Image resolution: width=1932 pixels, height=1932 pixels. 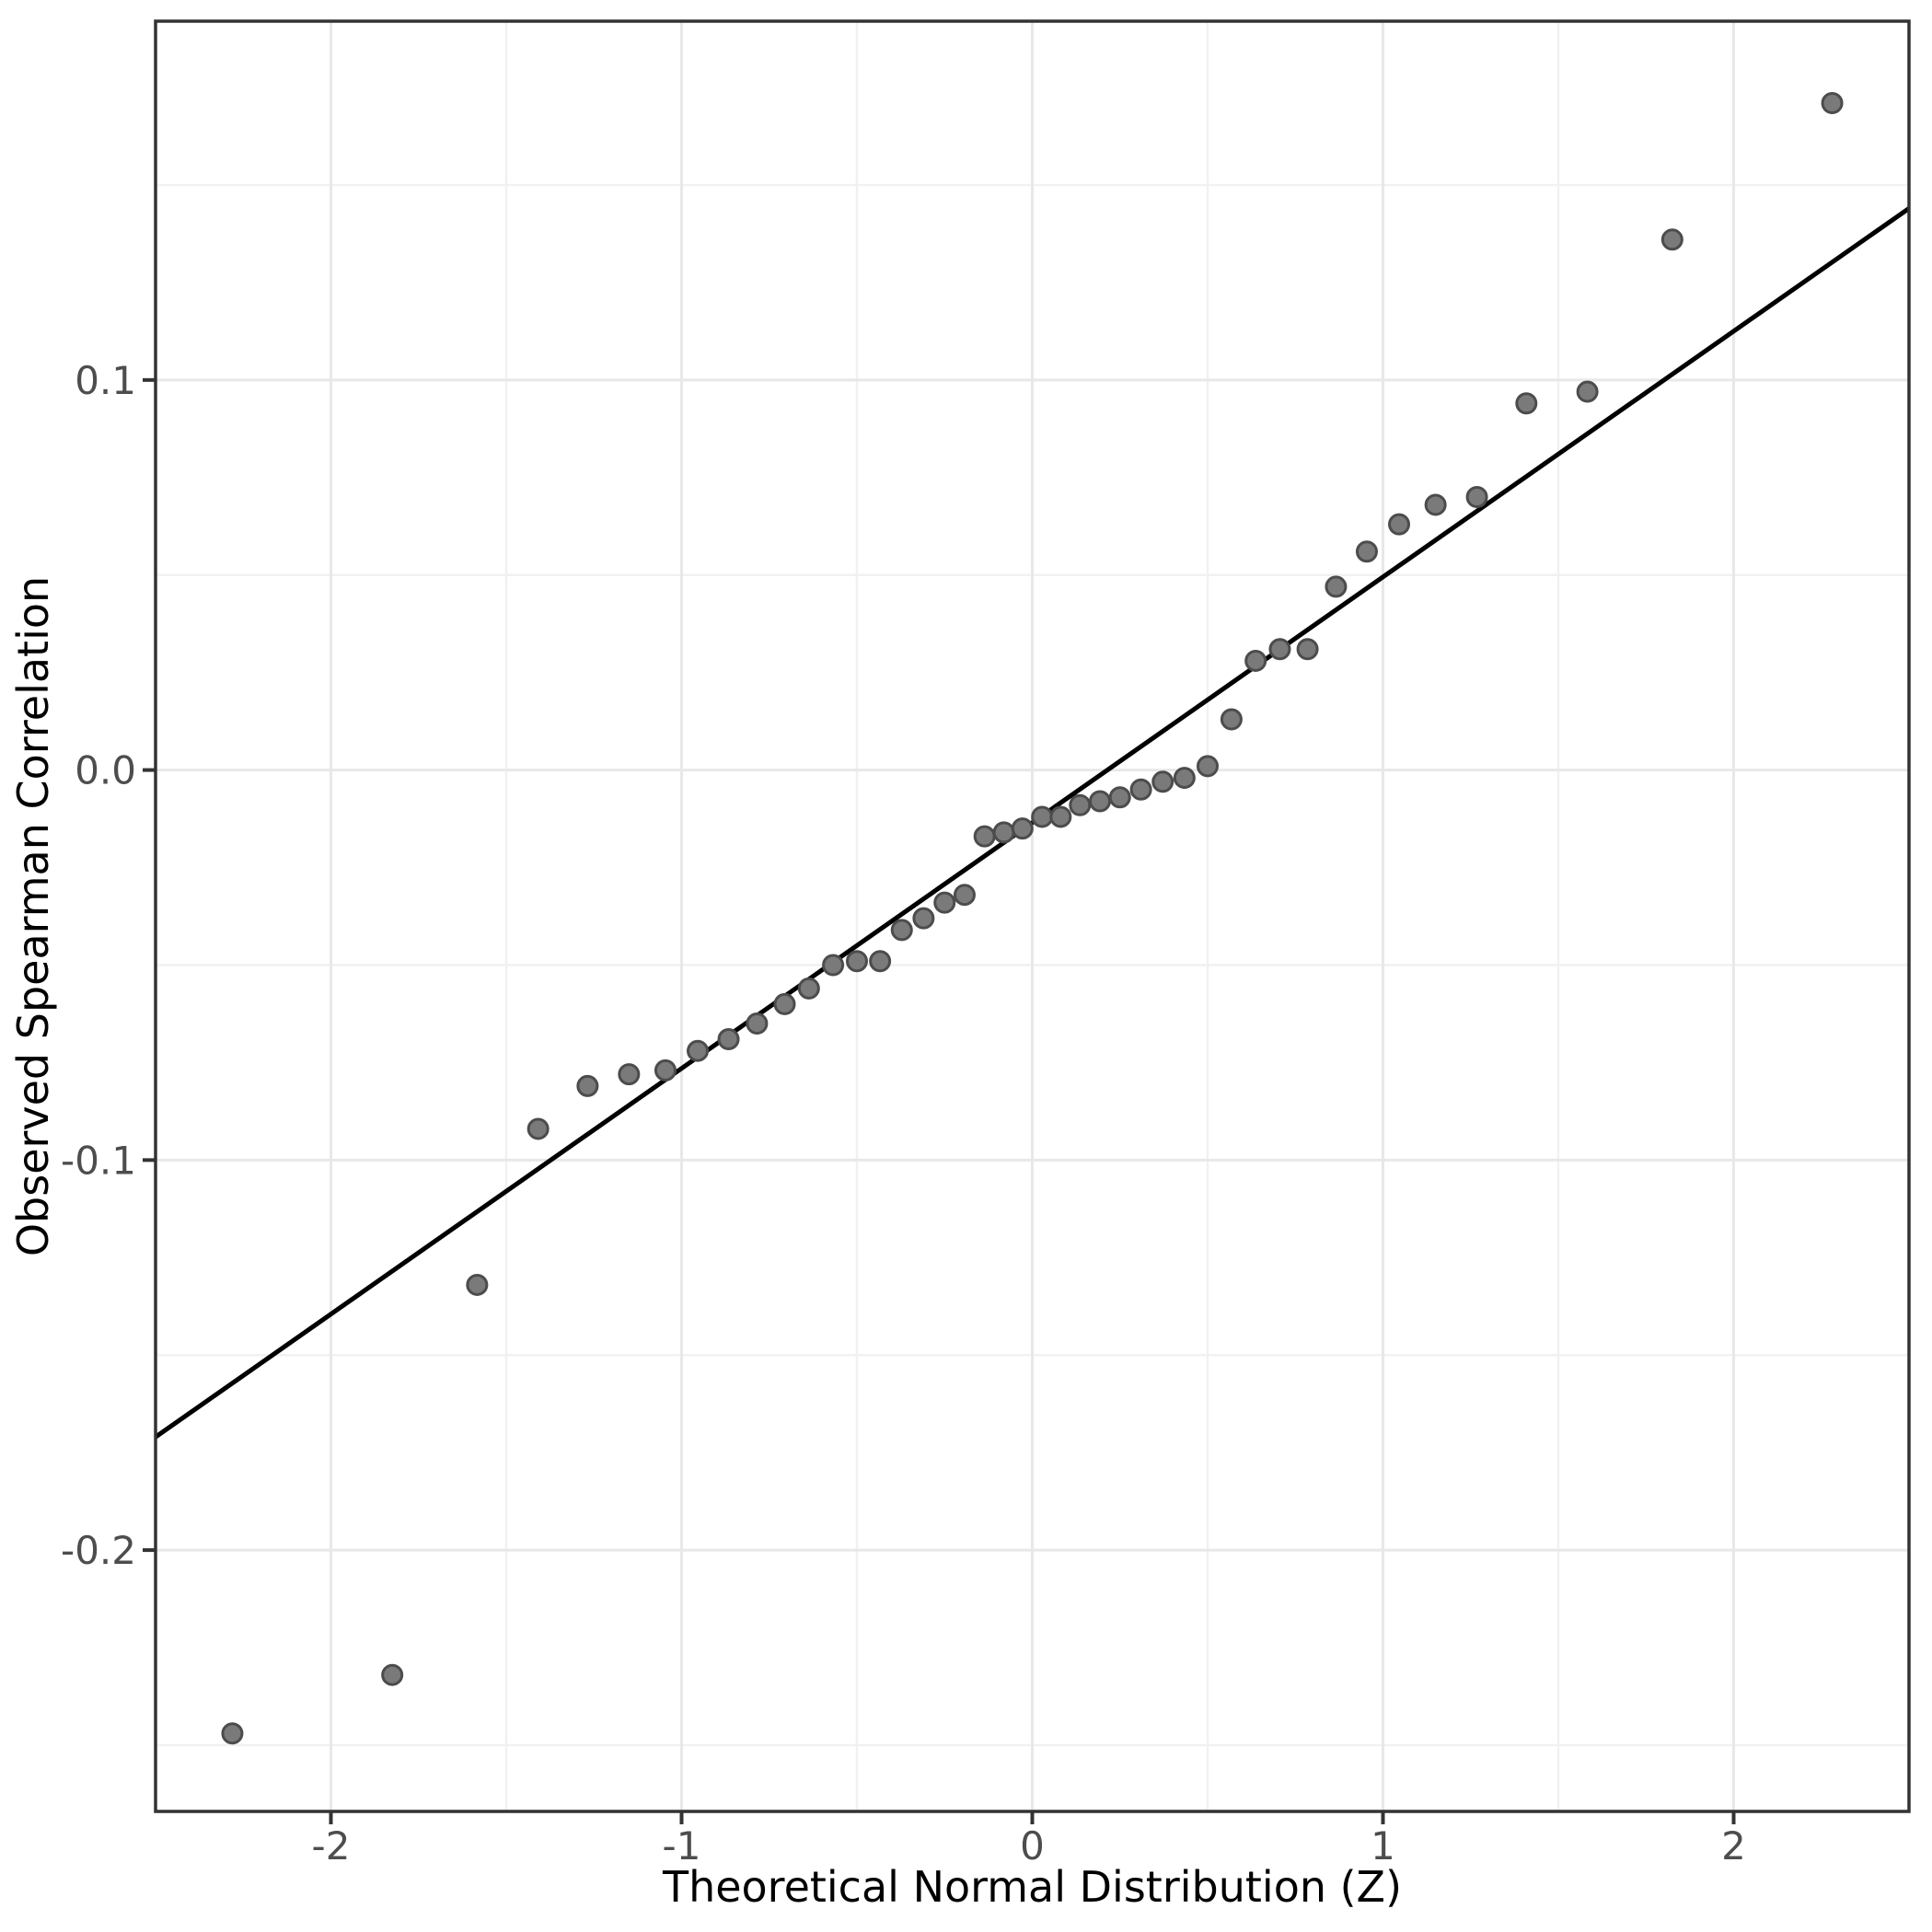 I want to click on x-axis-title: Theoretical Normal Distribution (Z), so click(x=1032, y=1887).